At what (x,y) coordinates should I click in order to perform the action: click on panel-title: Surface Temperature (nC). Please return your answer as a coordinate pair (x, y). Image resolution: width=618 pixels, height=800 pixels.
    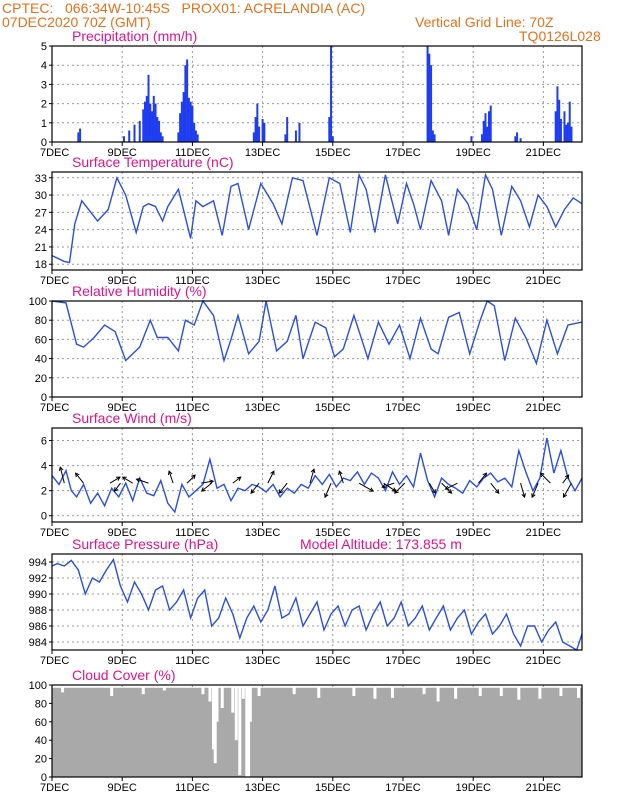
    Looking at the image, I should click on (153, 162).